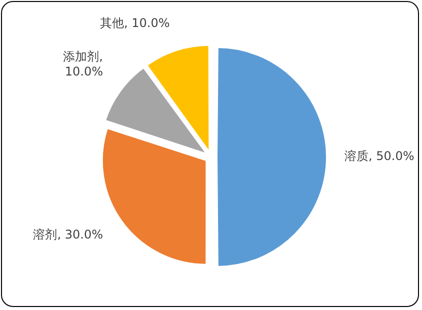 Image resolution: width=422 pixels, height=310 pixels. I want to click on slice-label: 溶质, 50.0%, so click(379, 156).